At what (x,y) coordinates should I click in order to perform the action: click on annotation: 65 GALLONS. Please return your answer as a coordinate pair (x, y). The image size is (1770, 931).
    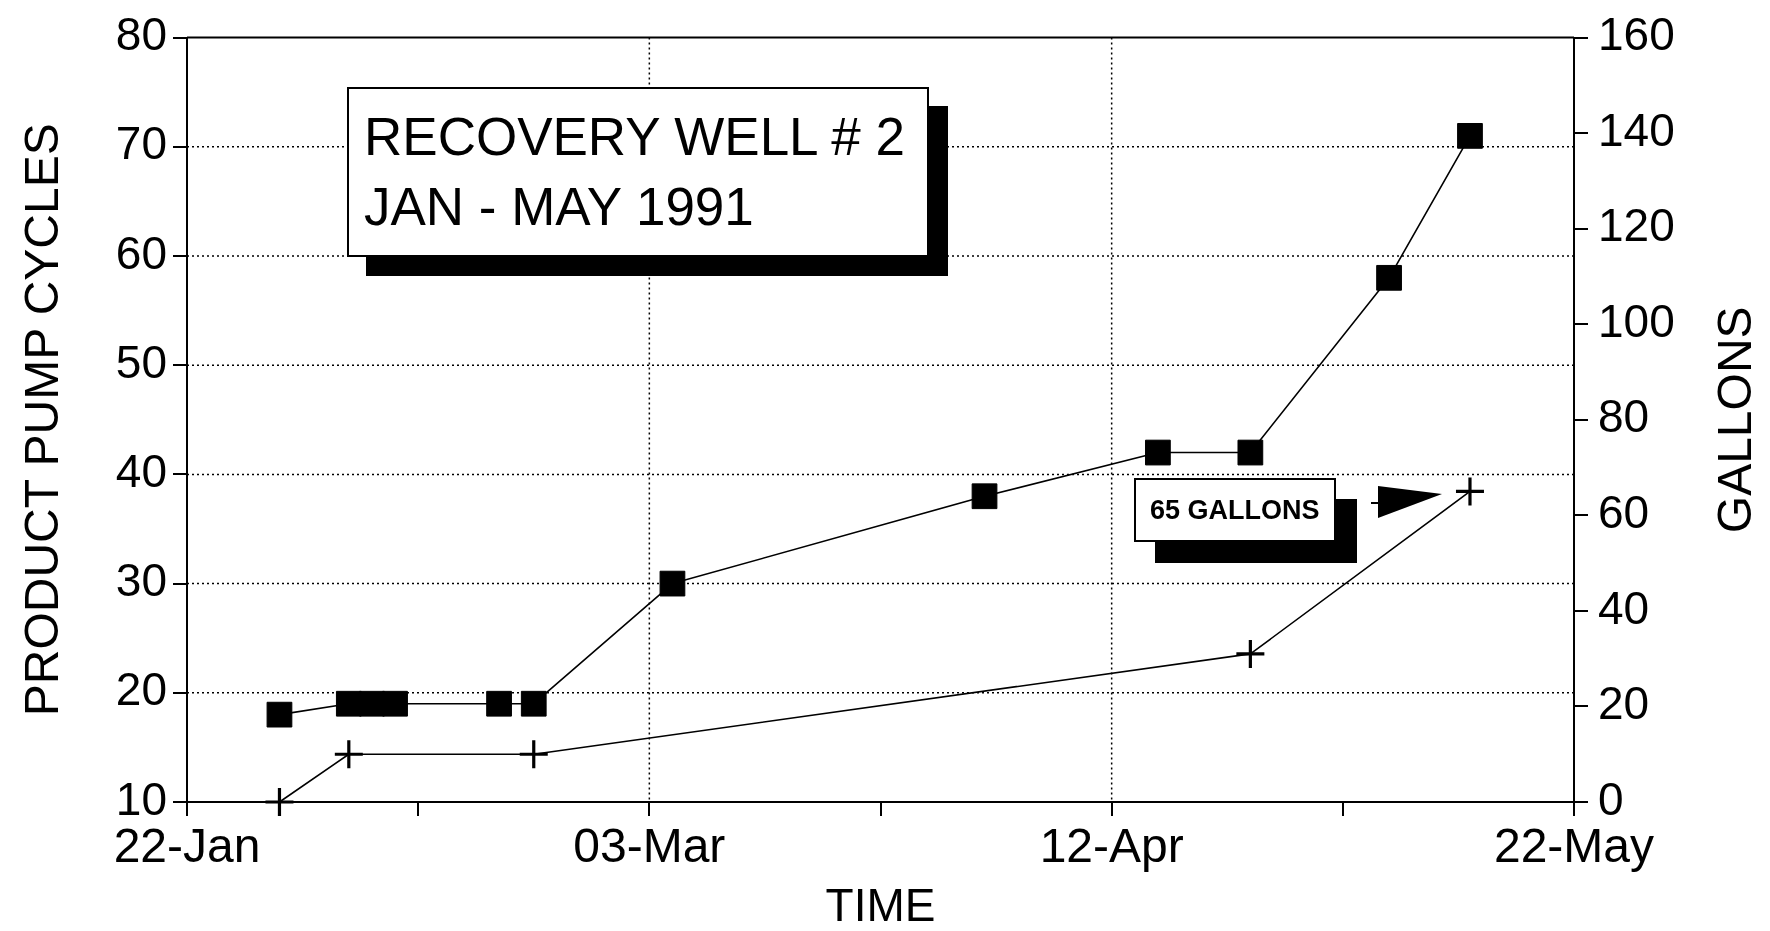
    Looking at the image, I should click on (1235, 510).